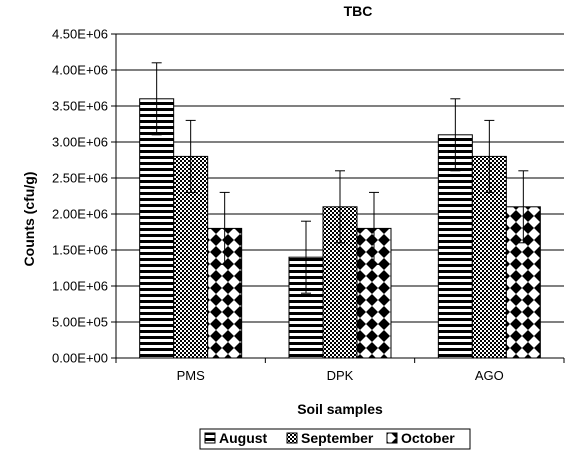  I want to click on legend: August September October, so click(335, 439).